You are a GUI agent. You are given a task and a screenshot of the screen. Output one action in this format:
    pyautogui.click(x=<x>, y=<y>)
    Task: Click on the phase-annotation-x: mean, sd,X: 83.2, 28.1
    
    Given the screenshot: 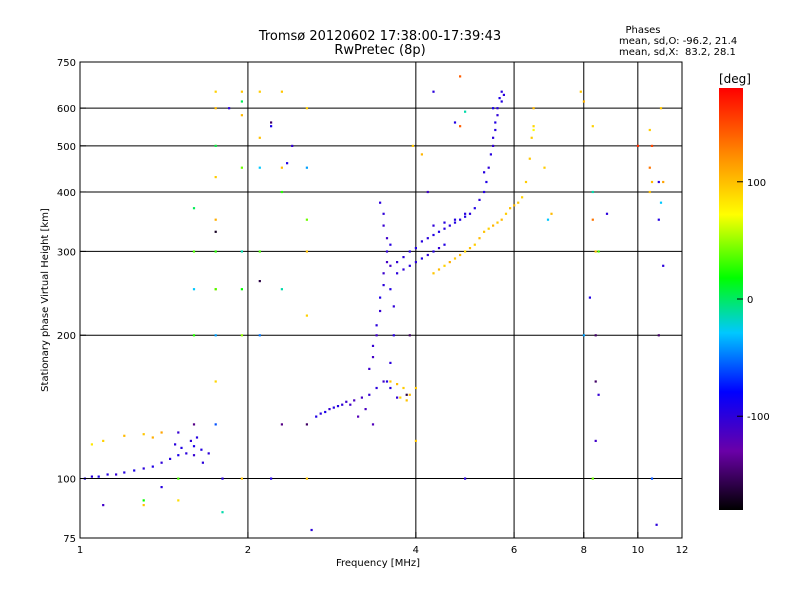 What is the action you would take?
    pyautogui.click(x=677, y=52)
    